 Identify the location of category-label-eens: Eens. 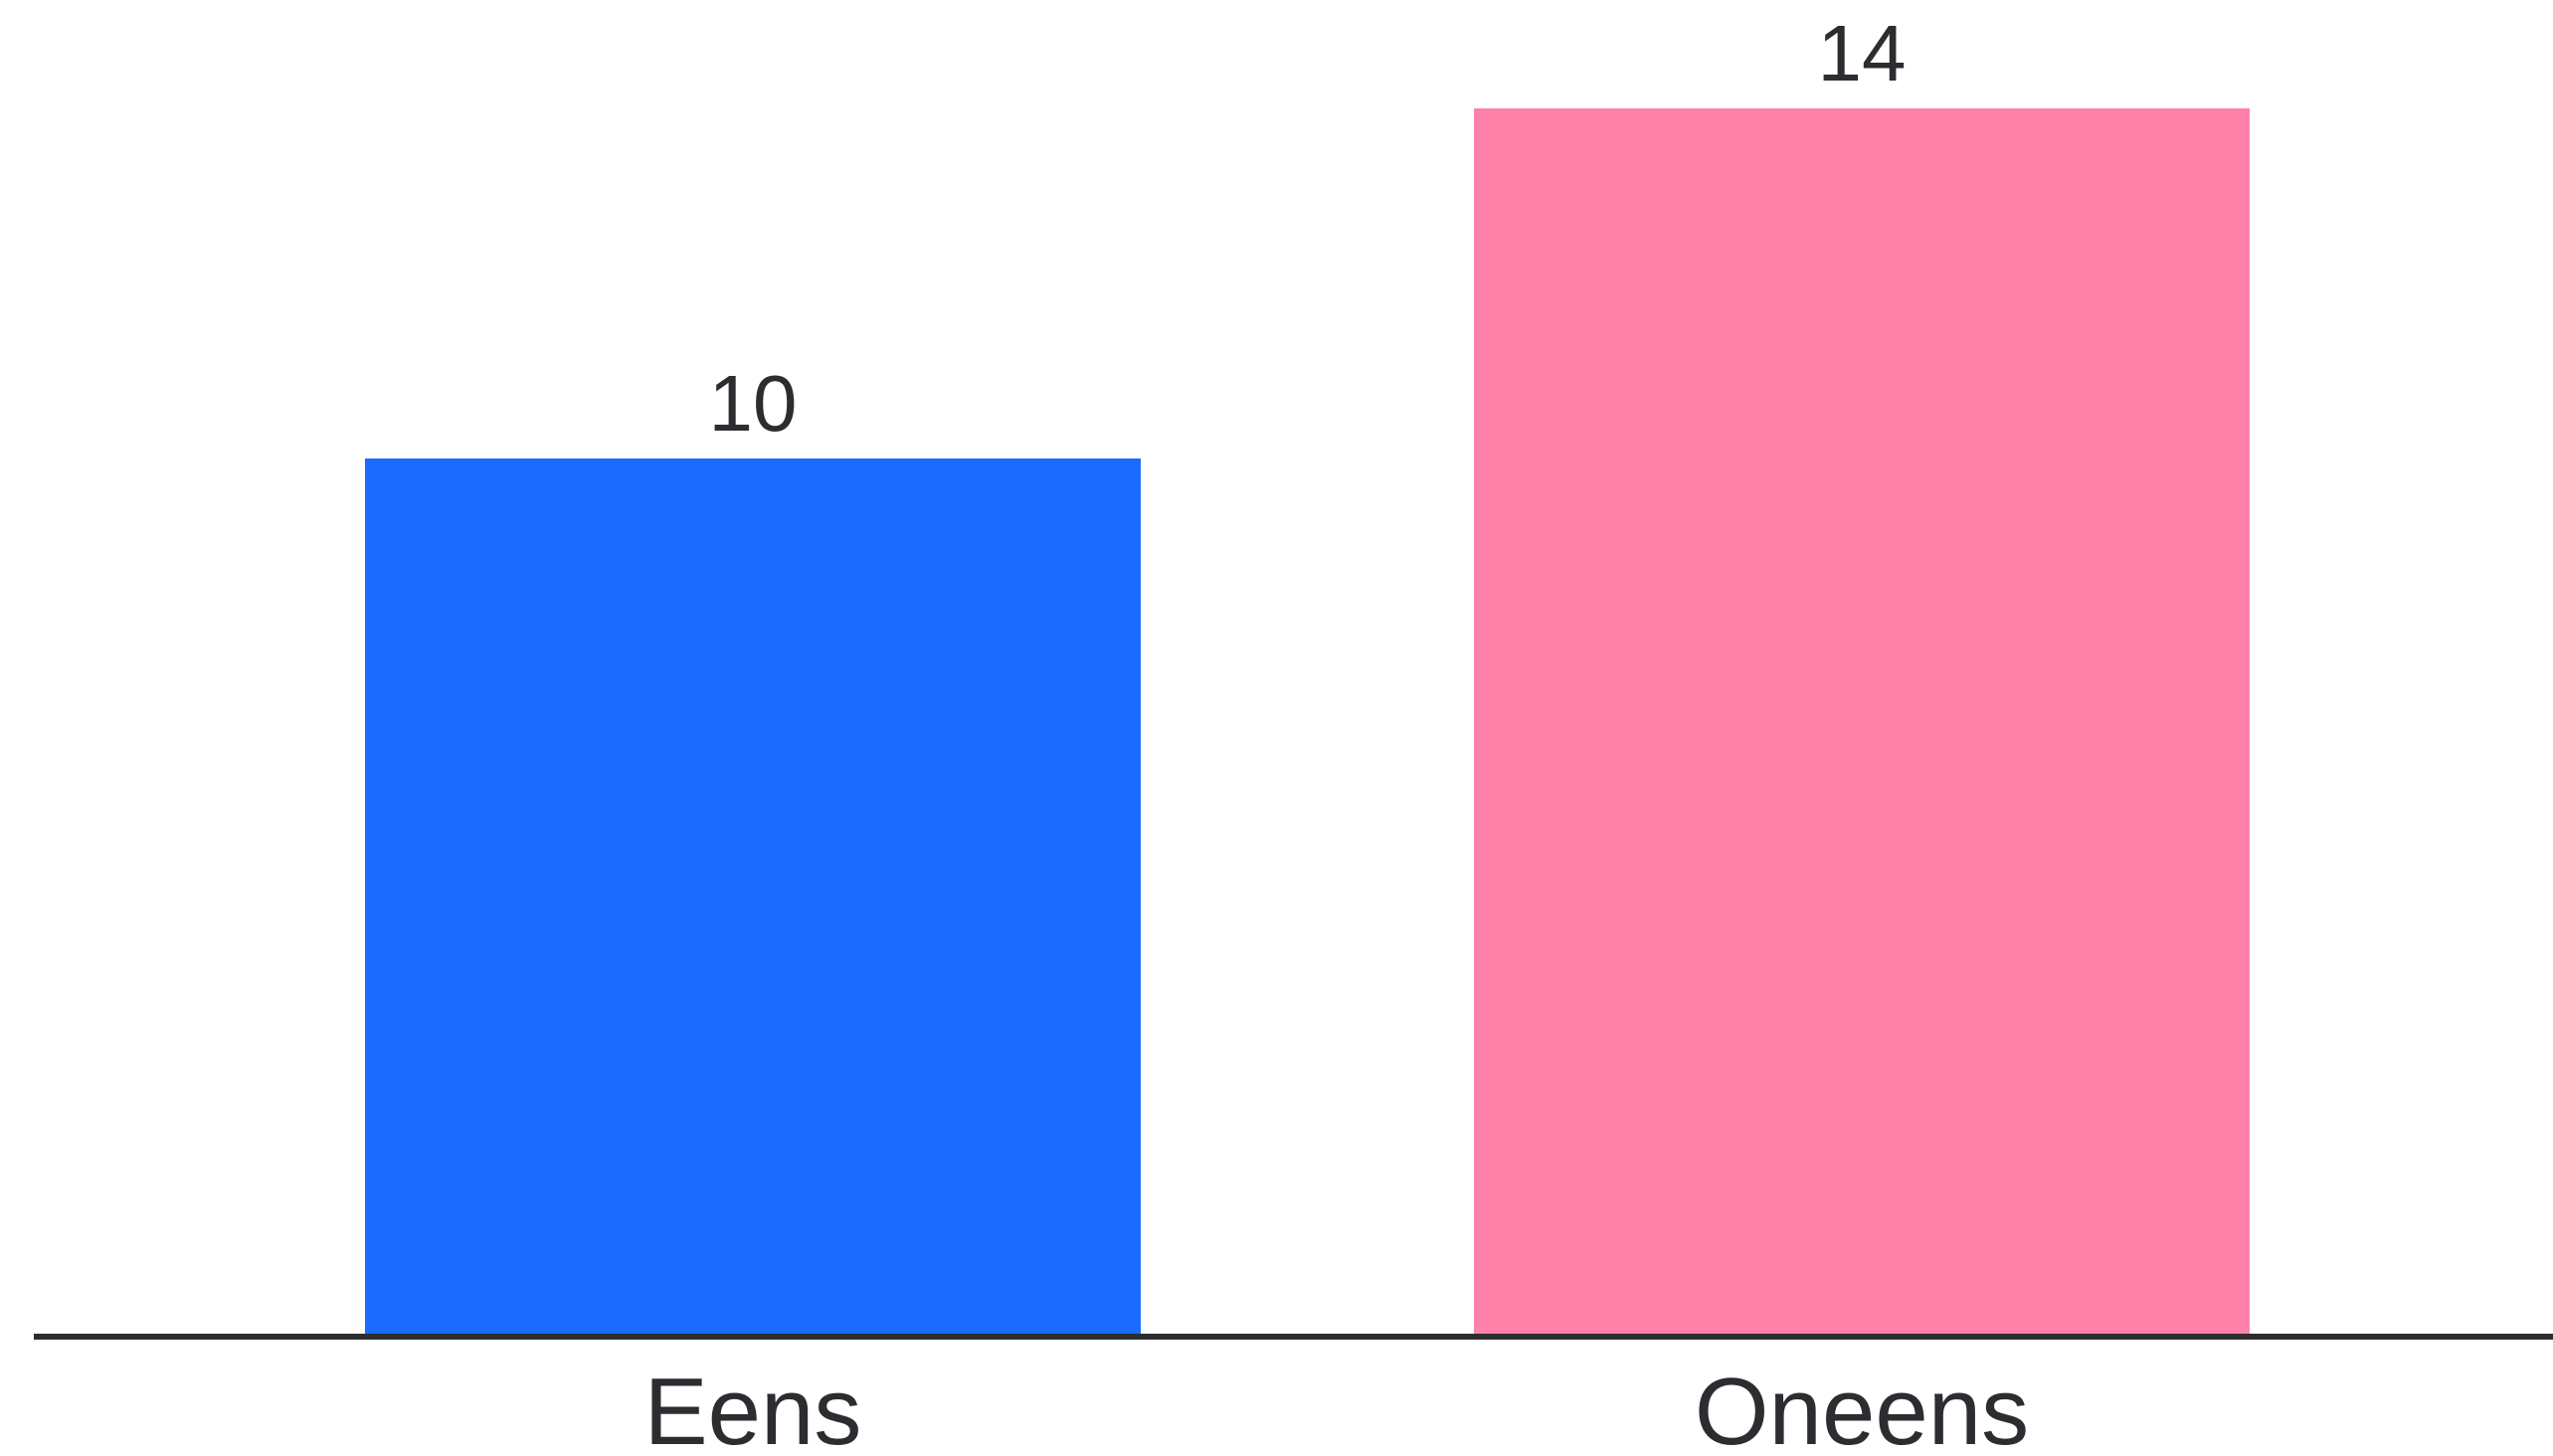
(753, 1407).